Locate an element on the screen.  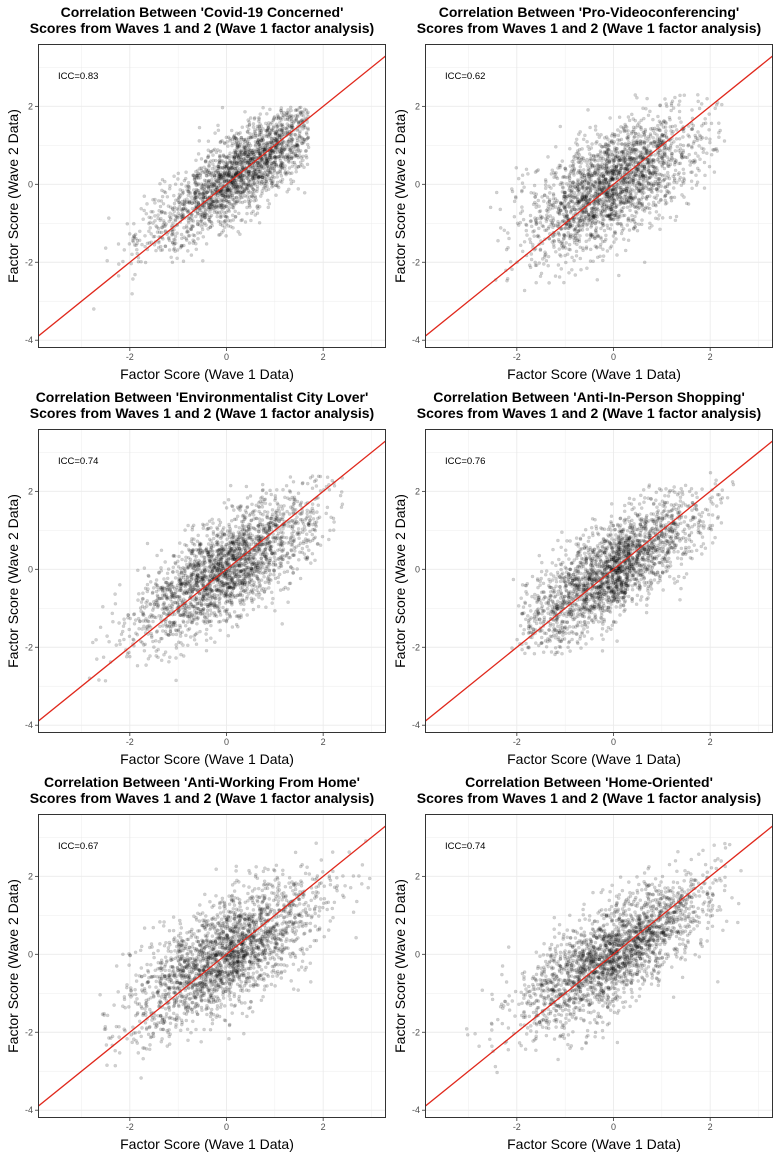
x-tick-label: -2 is located at coordinates (130, 357).